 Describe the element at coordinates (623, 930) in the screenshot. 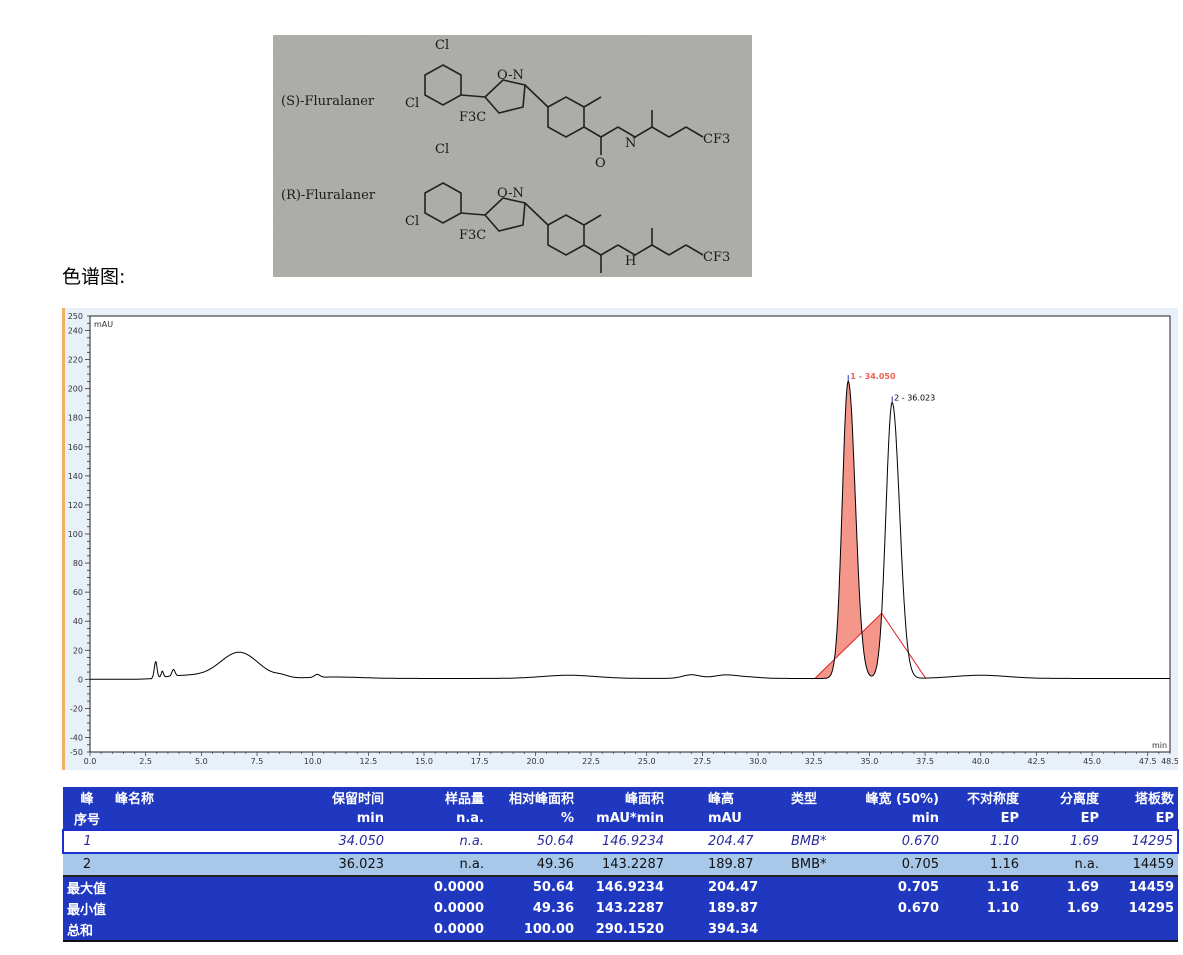

I see `cell: 290.1520` at that location.